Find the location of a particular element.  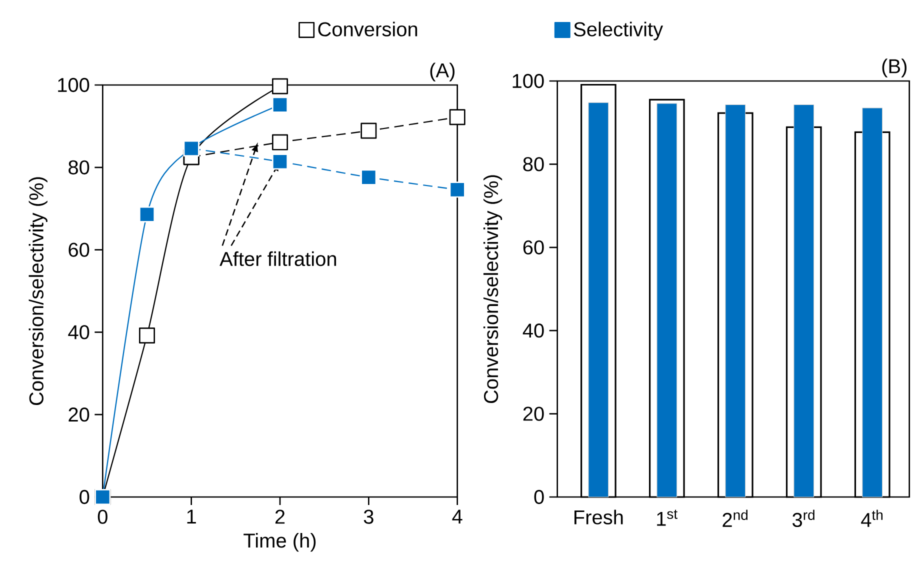

annotation: After filtration is located at coordinates (278, 258).